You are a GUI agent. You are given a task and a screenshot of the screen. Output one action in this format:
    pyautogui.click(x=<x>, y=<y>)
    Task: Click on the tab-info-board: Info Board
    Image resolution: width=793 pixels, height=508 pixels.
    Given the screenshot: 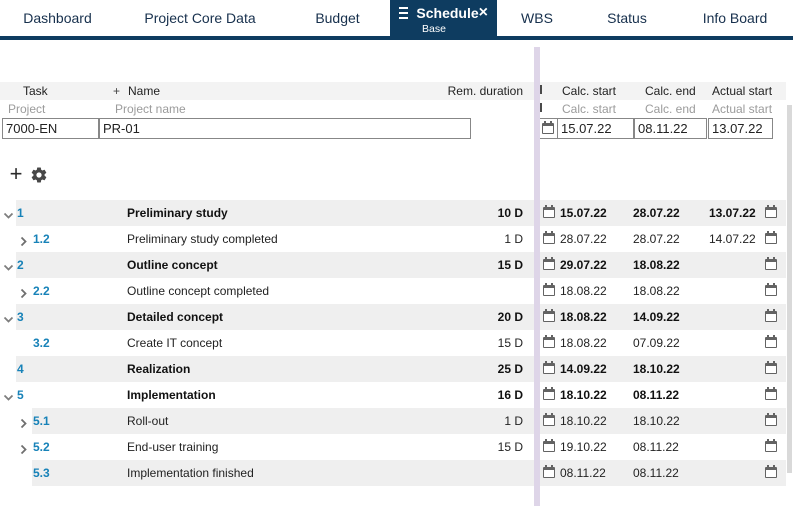 What is the action you would take?
    pyautogui.click(x=735, y=18)
    